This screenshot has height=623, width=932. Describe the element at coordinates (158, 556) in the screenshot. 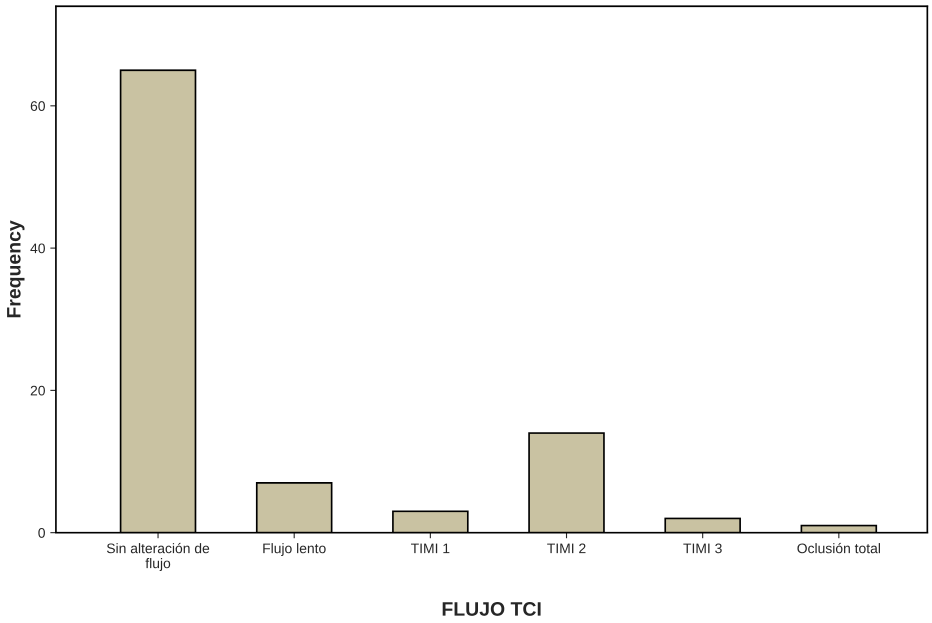

I see `x-tick-label: Sin alteración de flujo` at that location.